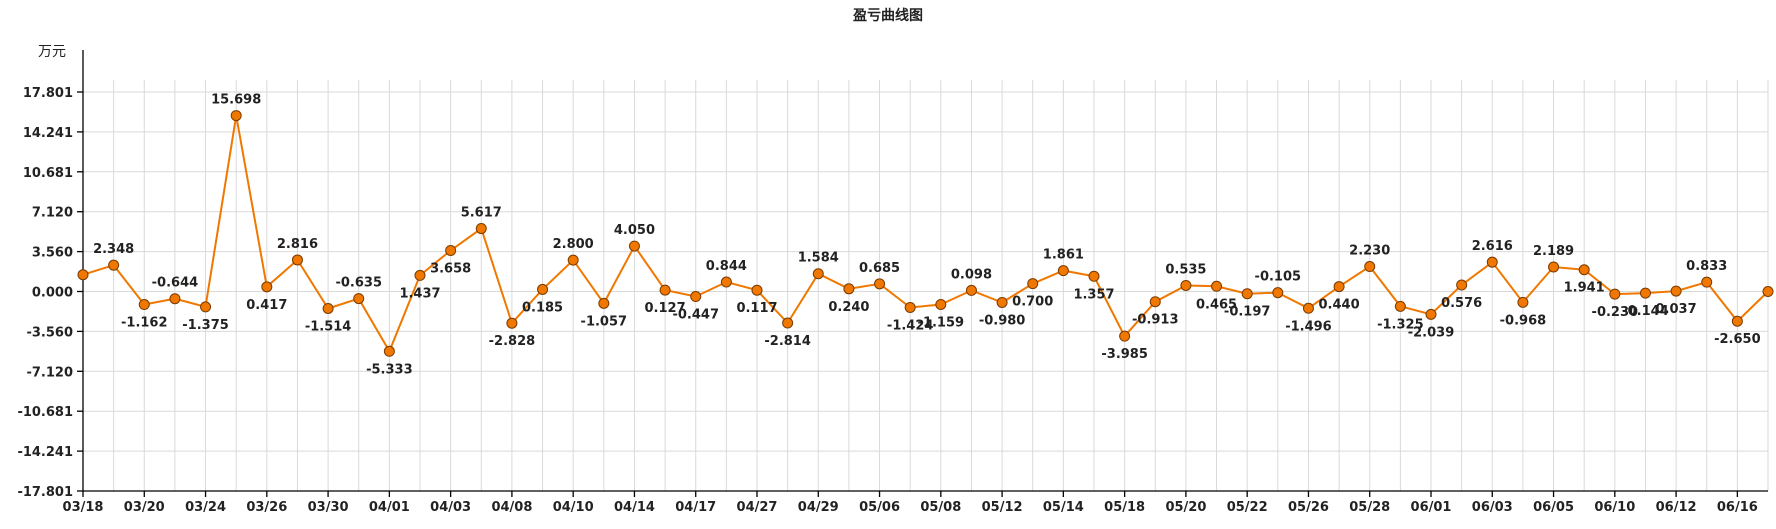 The image size is (1776, 529). What do you see at coordinates (1645, 311) in the screenshot?
I see `data-label: -0.144` at bounding box center [1645, 311].